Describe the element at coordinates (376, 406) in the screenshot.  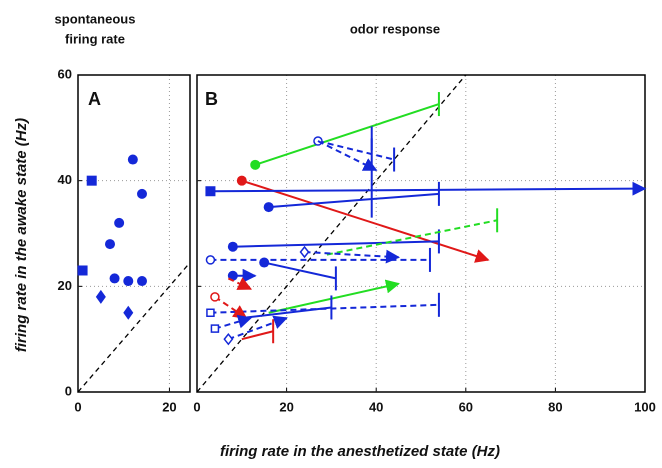
I see `x-tick-label: 40` at that location.